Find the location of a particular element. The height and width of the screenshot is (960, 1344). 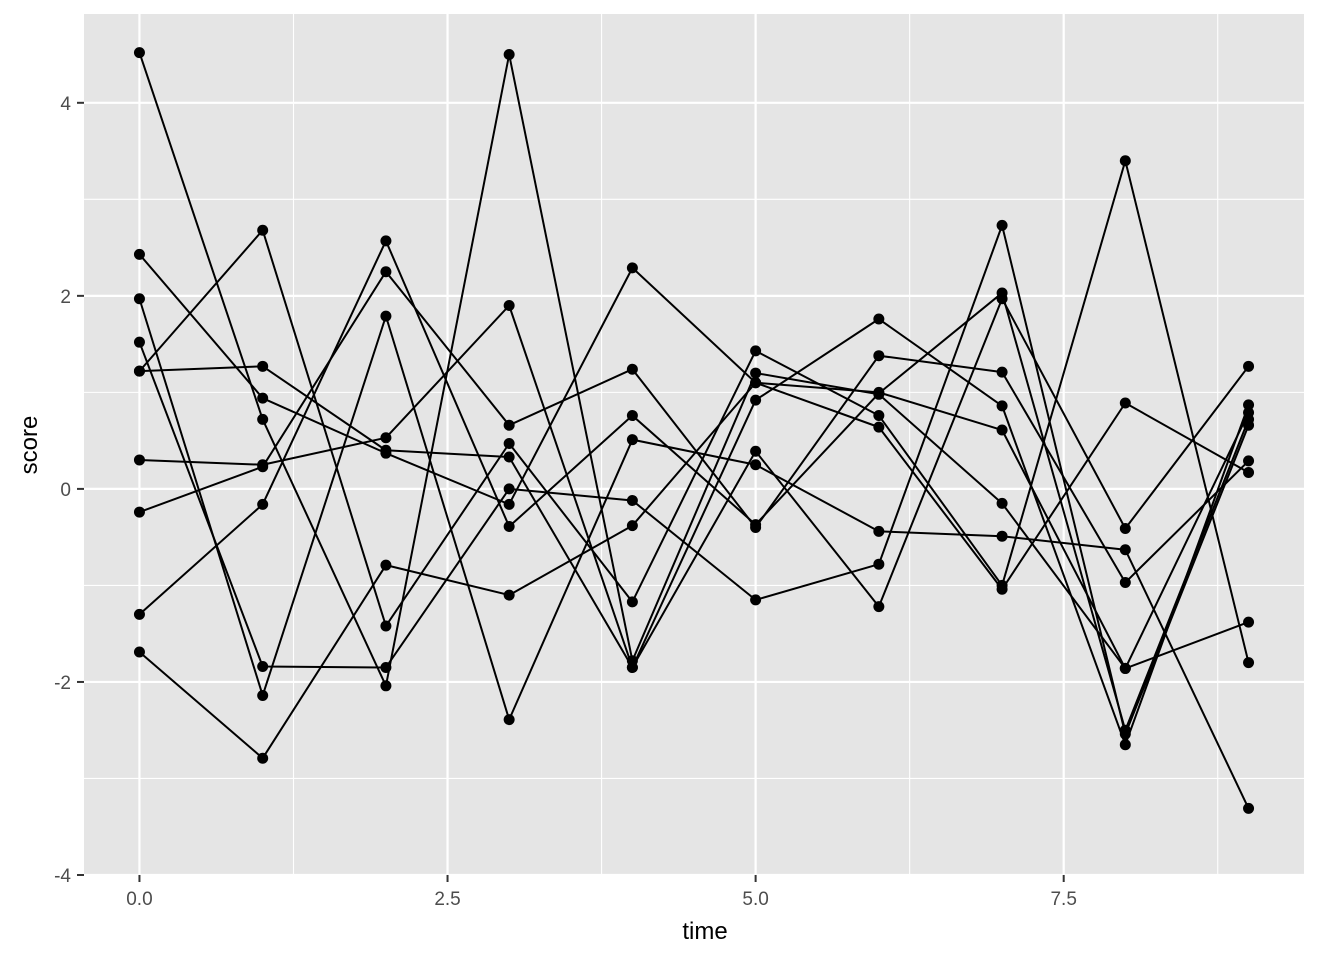

x-axis-title: time is located at coordinates (704, 931).